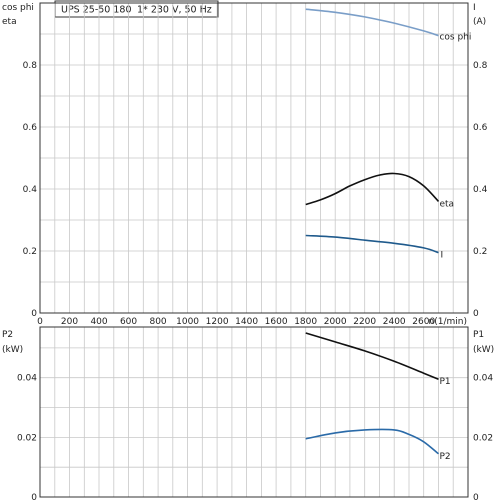 The height and width of the screenshot is (500, 500). I want to click on header: UPS 25-50 180 1* 230 V, 50 Hz, so click(136, 9).